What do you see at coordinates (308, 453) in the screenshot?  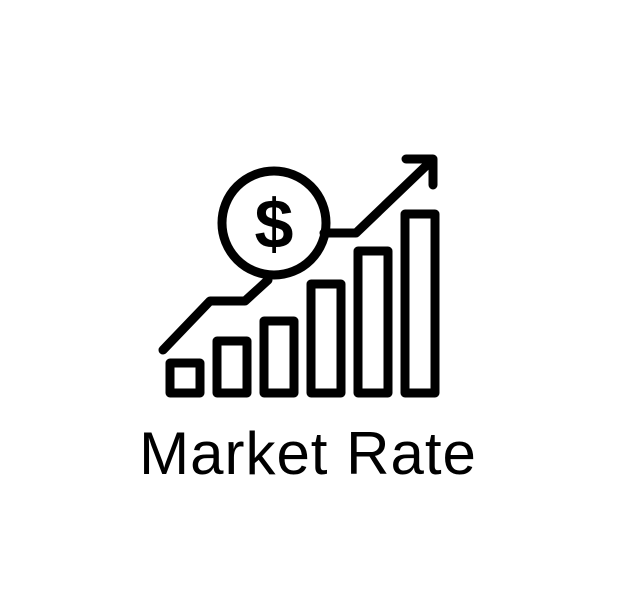 I see `logo-caption: Market Rate` at bounding box center [308, 453].